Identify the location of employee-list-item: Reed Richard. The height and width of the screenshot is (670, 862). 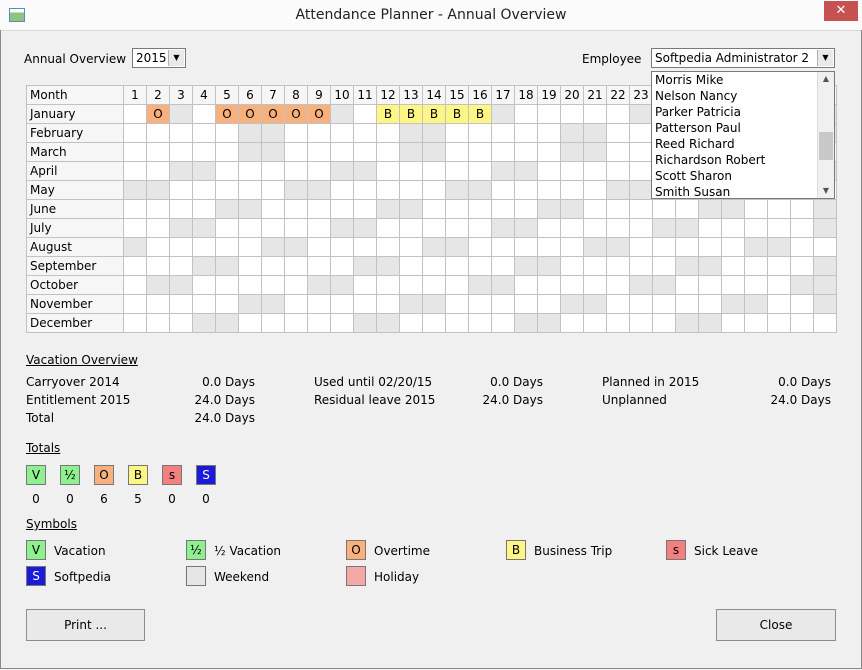
(695, 144).